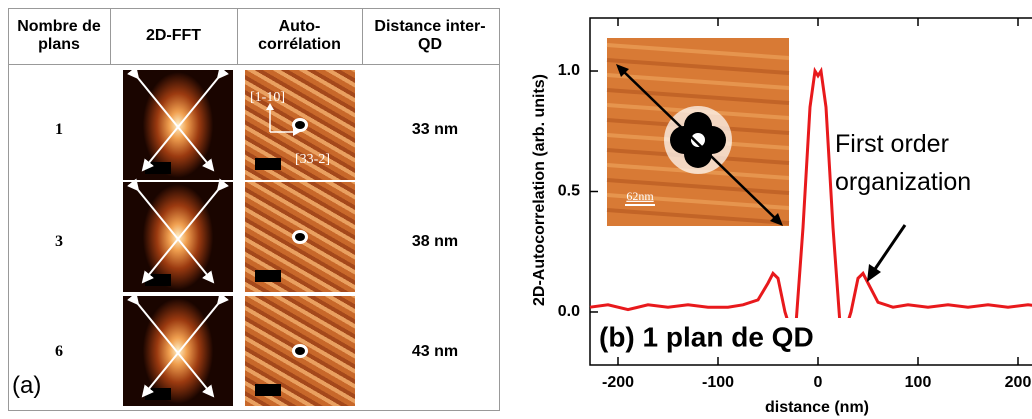  What do you see at coordinates (299, 35) in the screenshot?
I see `header: Auto-corrélation` at bounding box center [299, 35].